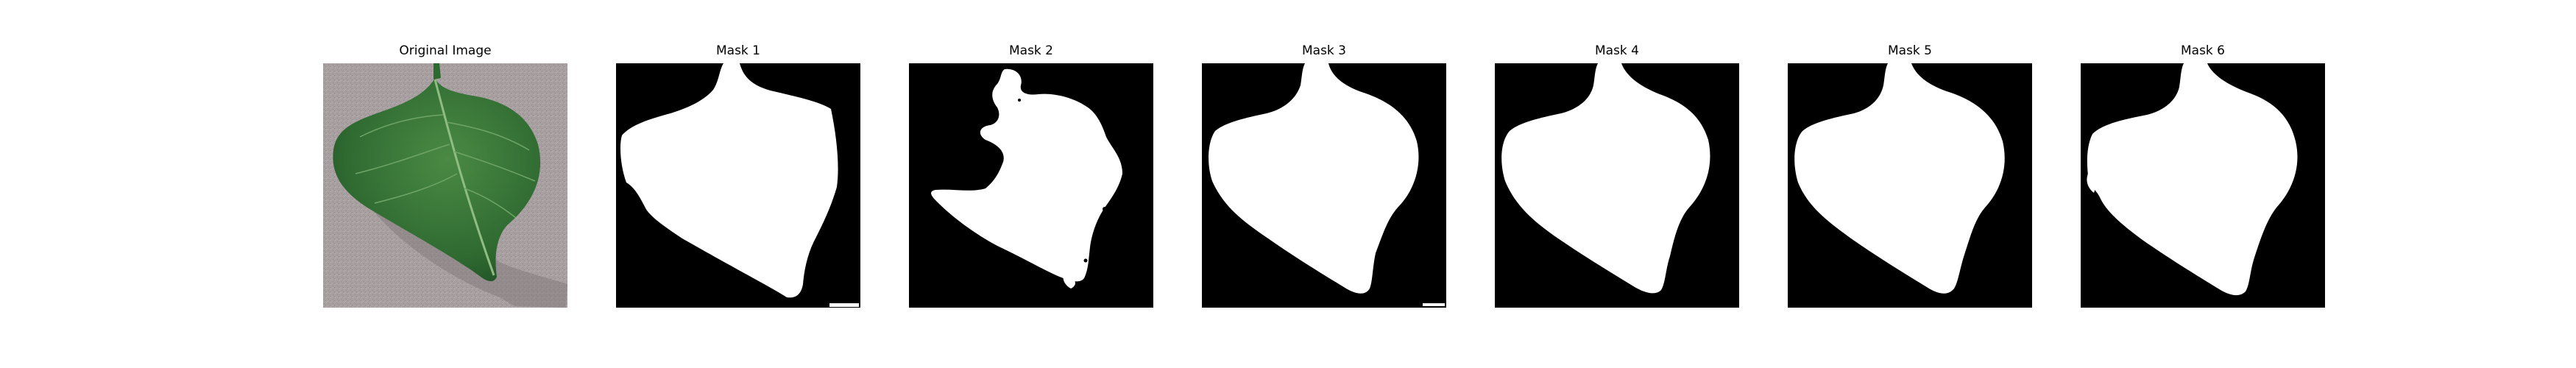 The image size is (2576, 368). I want to click on original-photo, so click(445, 185).